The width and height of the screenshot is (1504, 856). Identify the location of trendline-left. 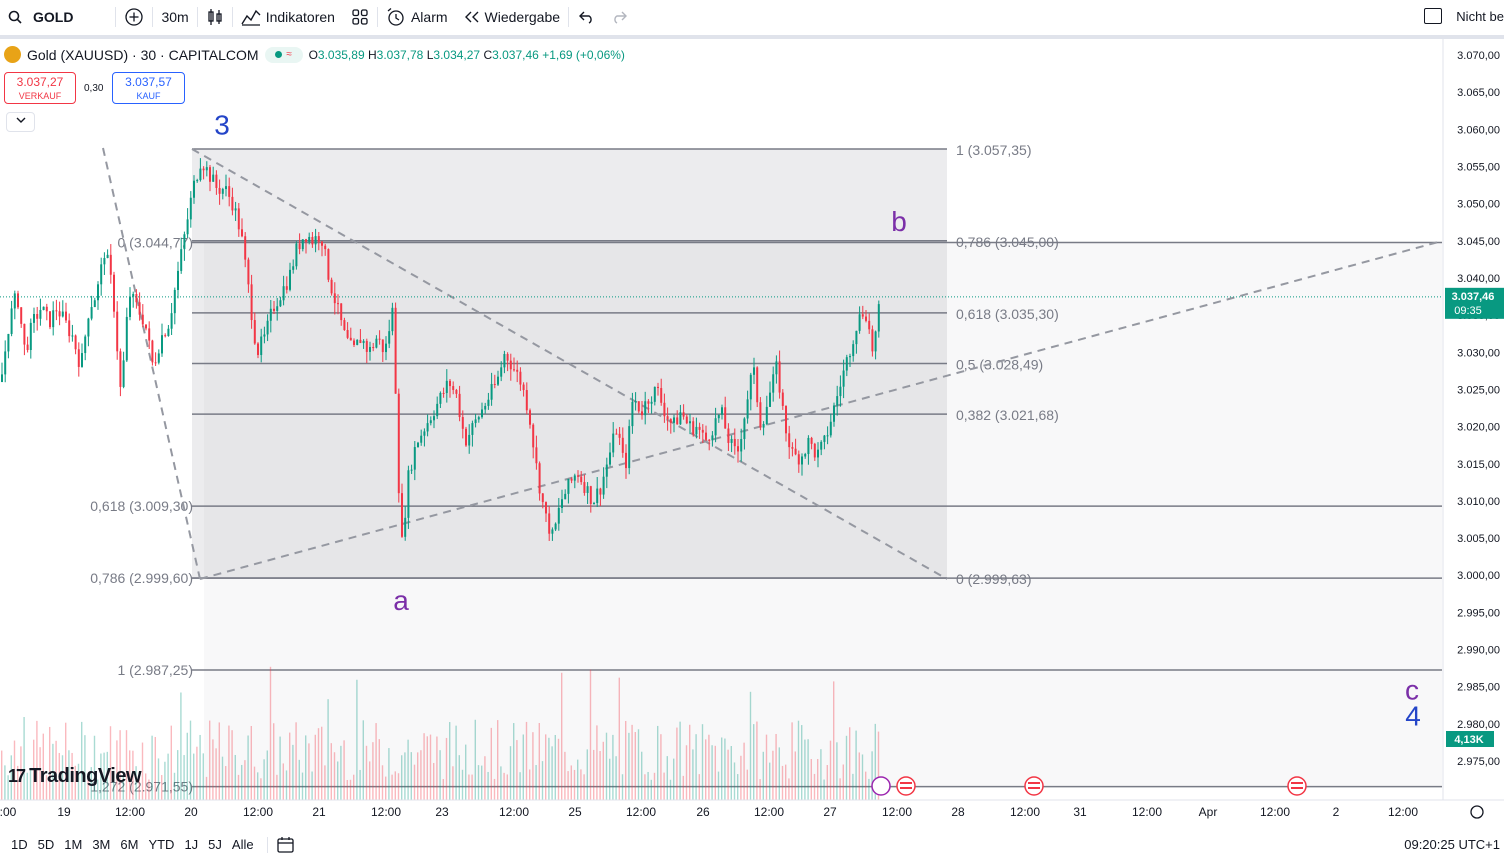
(151, 363).